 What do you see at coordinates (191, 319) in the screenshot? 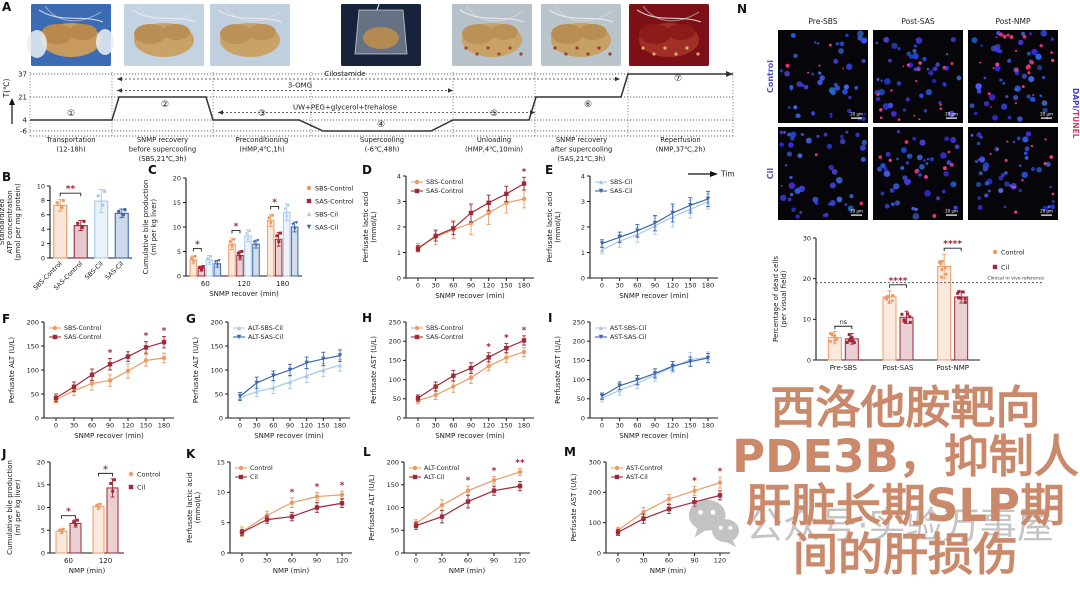
I see `panel-label-g: G` at bounding box center [191, 319].